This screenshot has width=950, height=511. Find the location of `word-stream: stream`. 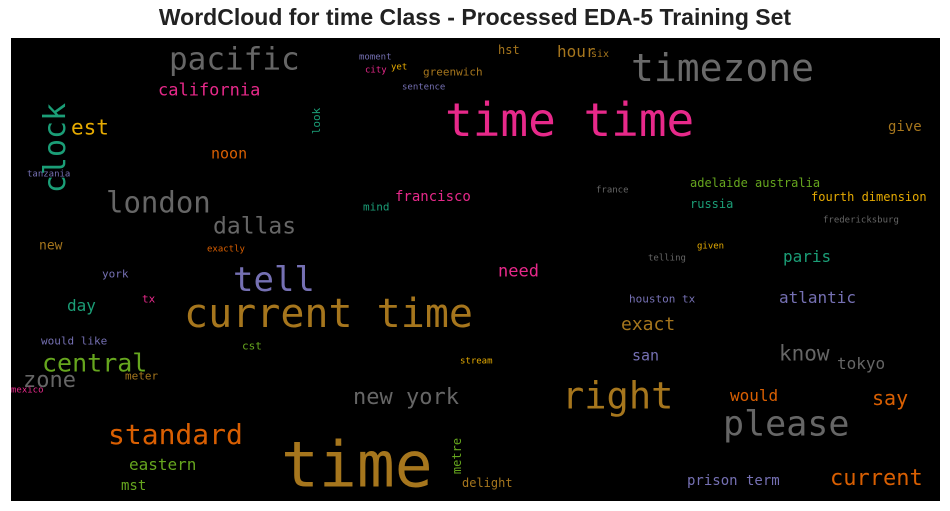

word-stream: stream is located at coordinates (476, 361).